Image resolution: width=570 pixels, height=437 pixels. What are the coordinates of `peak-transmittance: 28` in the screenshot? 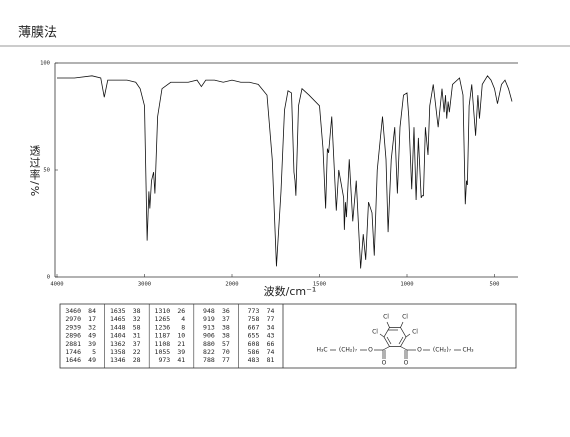 It's located at (137, 360).